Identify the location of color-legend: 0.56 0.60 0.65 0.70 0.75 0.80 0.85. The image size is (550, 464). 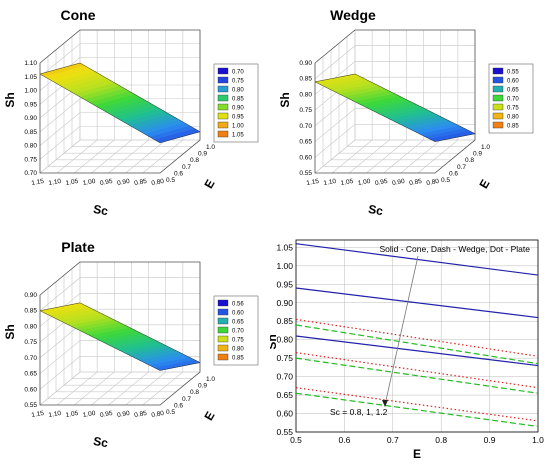
(236, 330).